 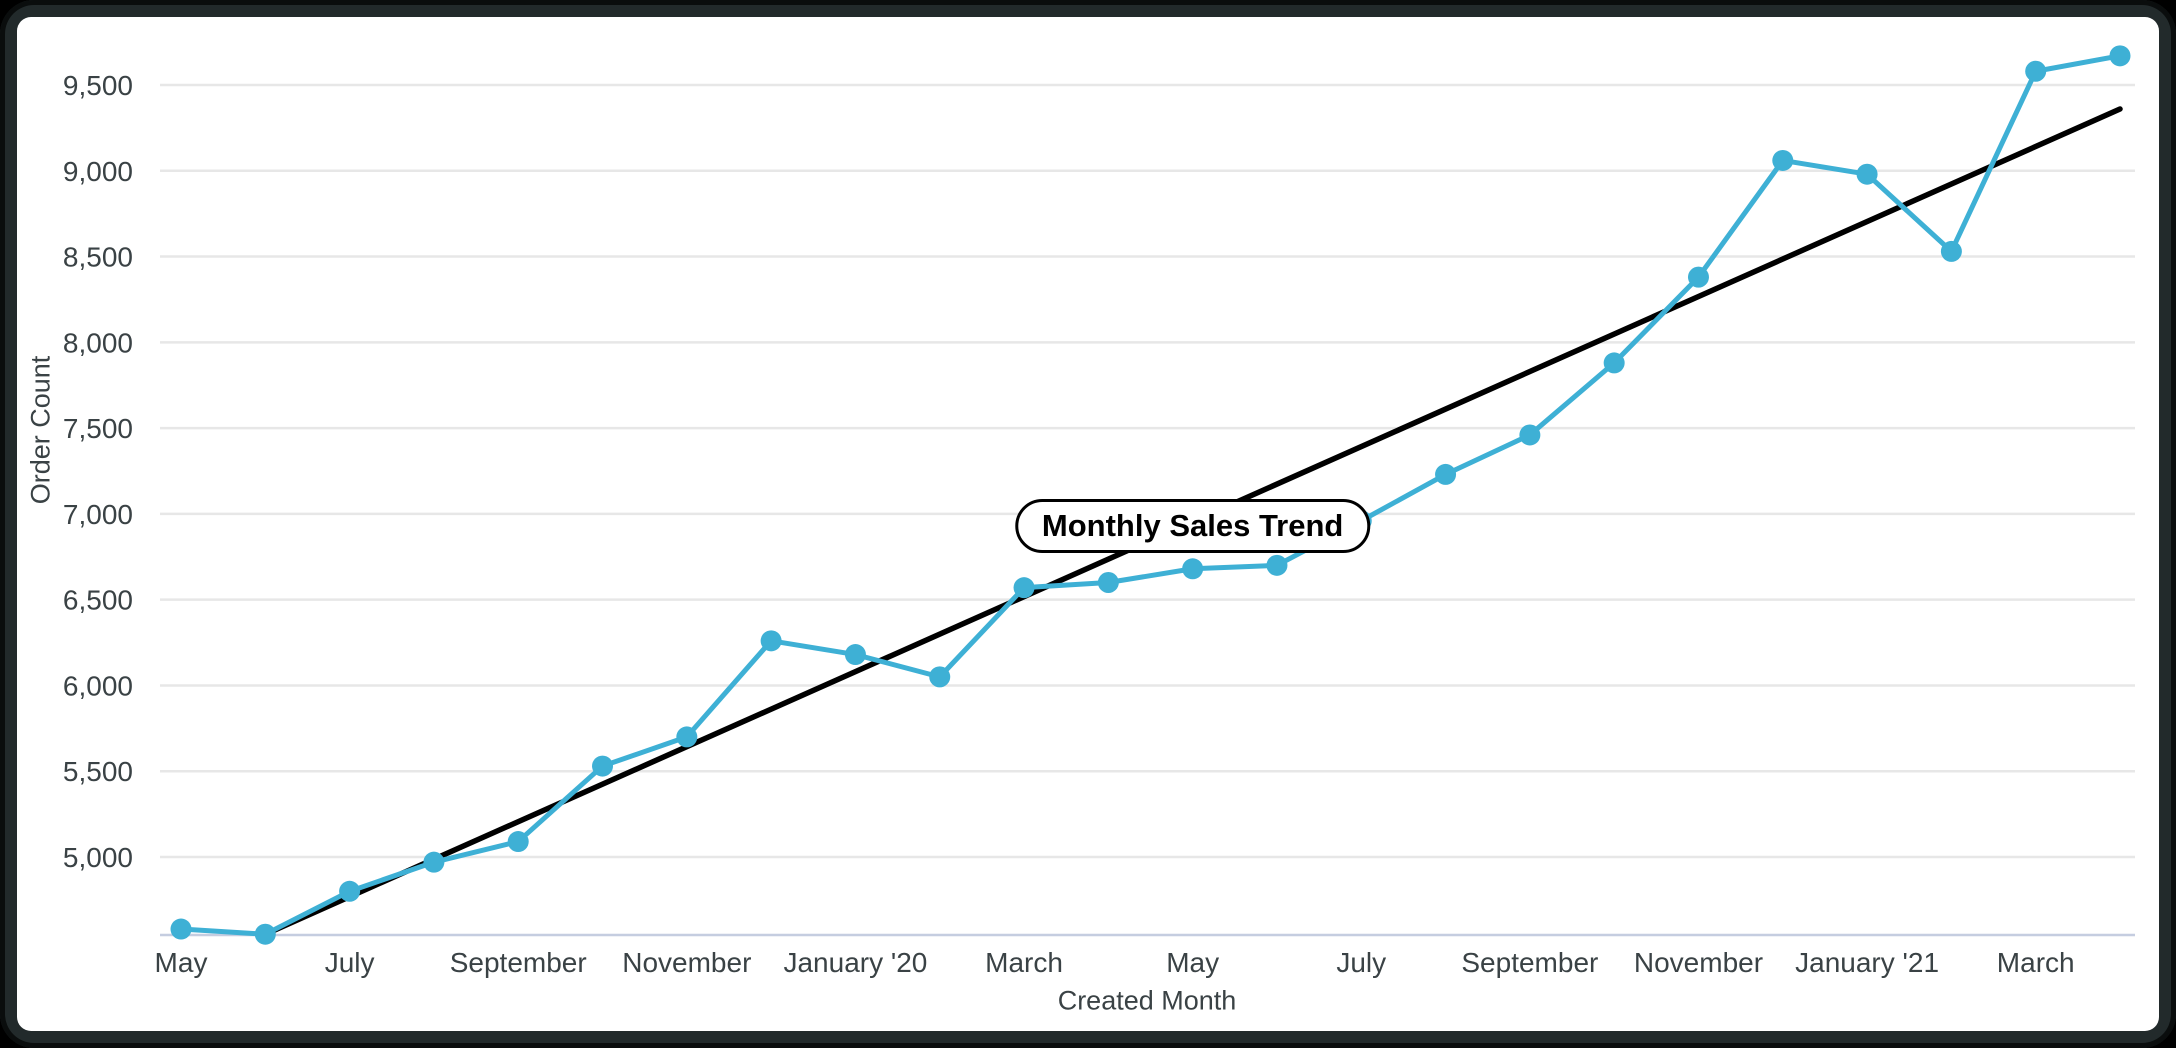 I want to click on y-tick-label: 5,000, so click(x=98, y=857).